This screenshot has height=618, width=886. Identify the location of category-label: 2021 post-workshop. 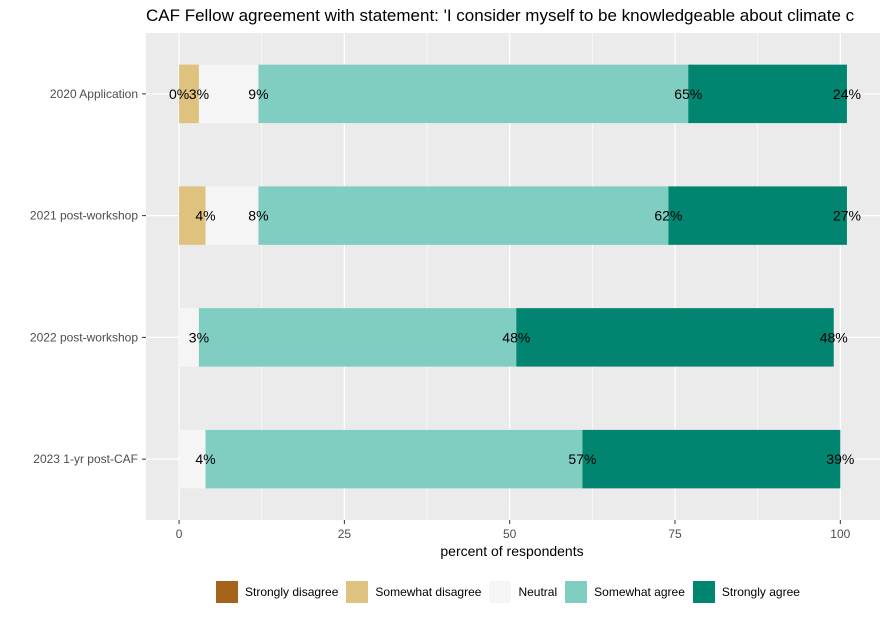
(84, 216).